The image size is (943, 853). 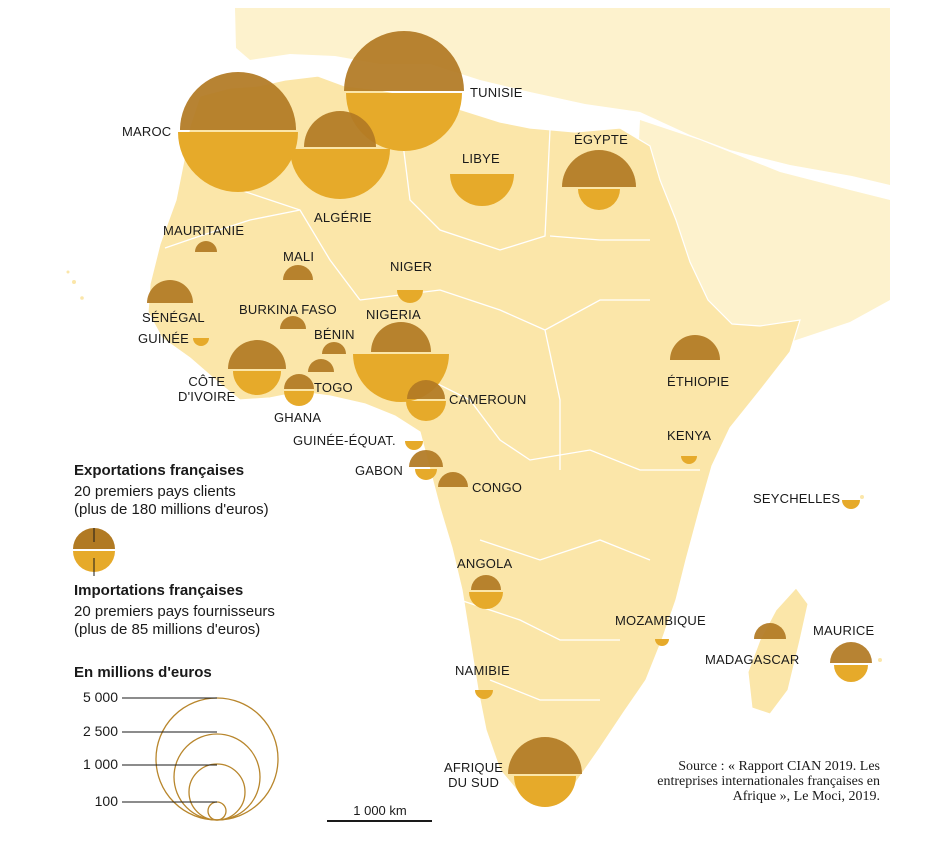 What do you see at coordinates (257, 383) in the screenshot?
I see `import-half-cote` at bounding box center [257, 383].